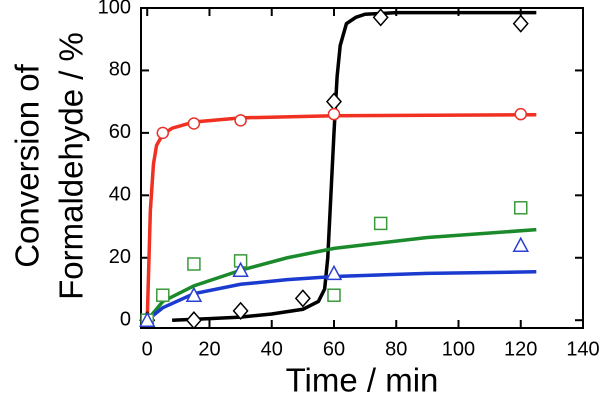 The width and height of the screenshot is (605, 403). What do you see at coordinates (71, 166) in the screenshot?
I see `y-axis-title: Formaldehyde / %` at bounding box center [71, 166].